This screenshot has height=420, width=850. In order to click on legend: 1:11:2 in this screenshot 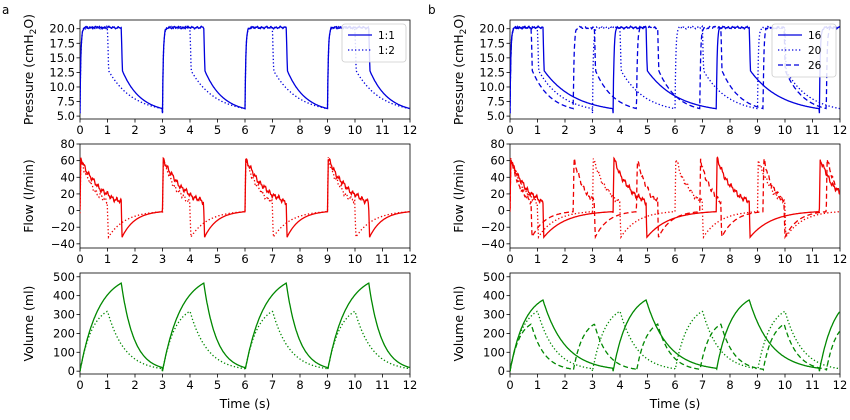, I will do `click(374, 43)`.